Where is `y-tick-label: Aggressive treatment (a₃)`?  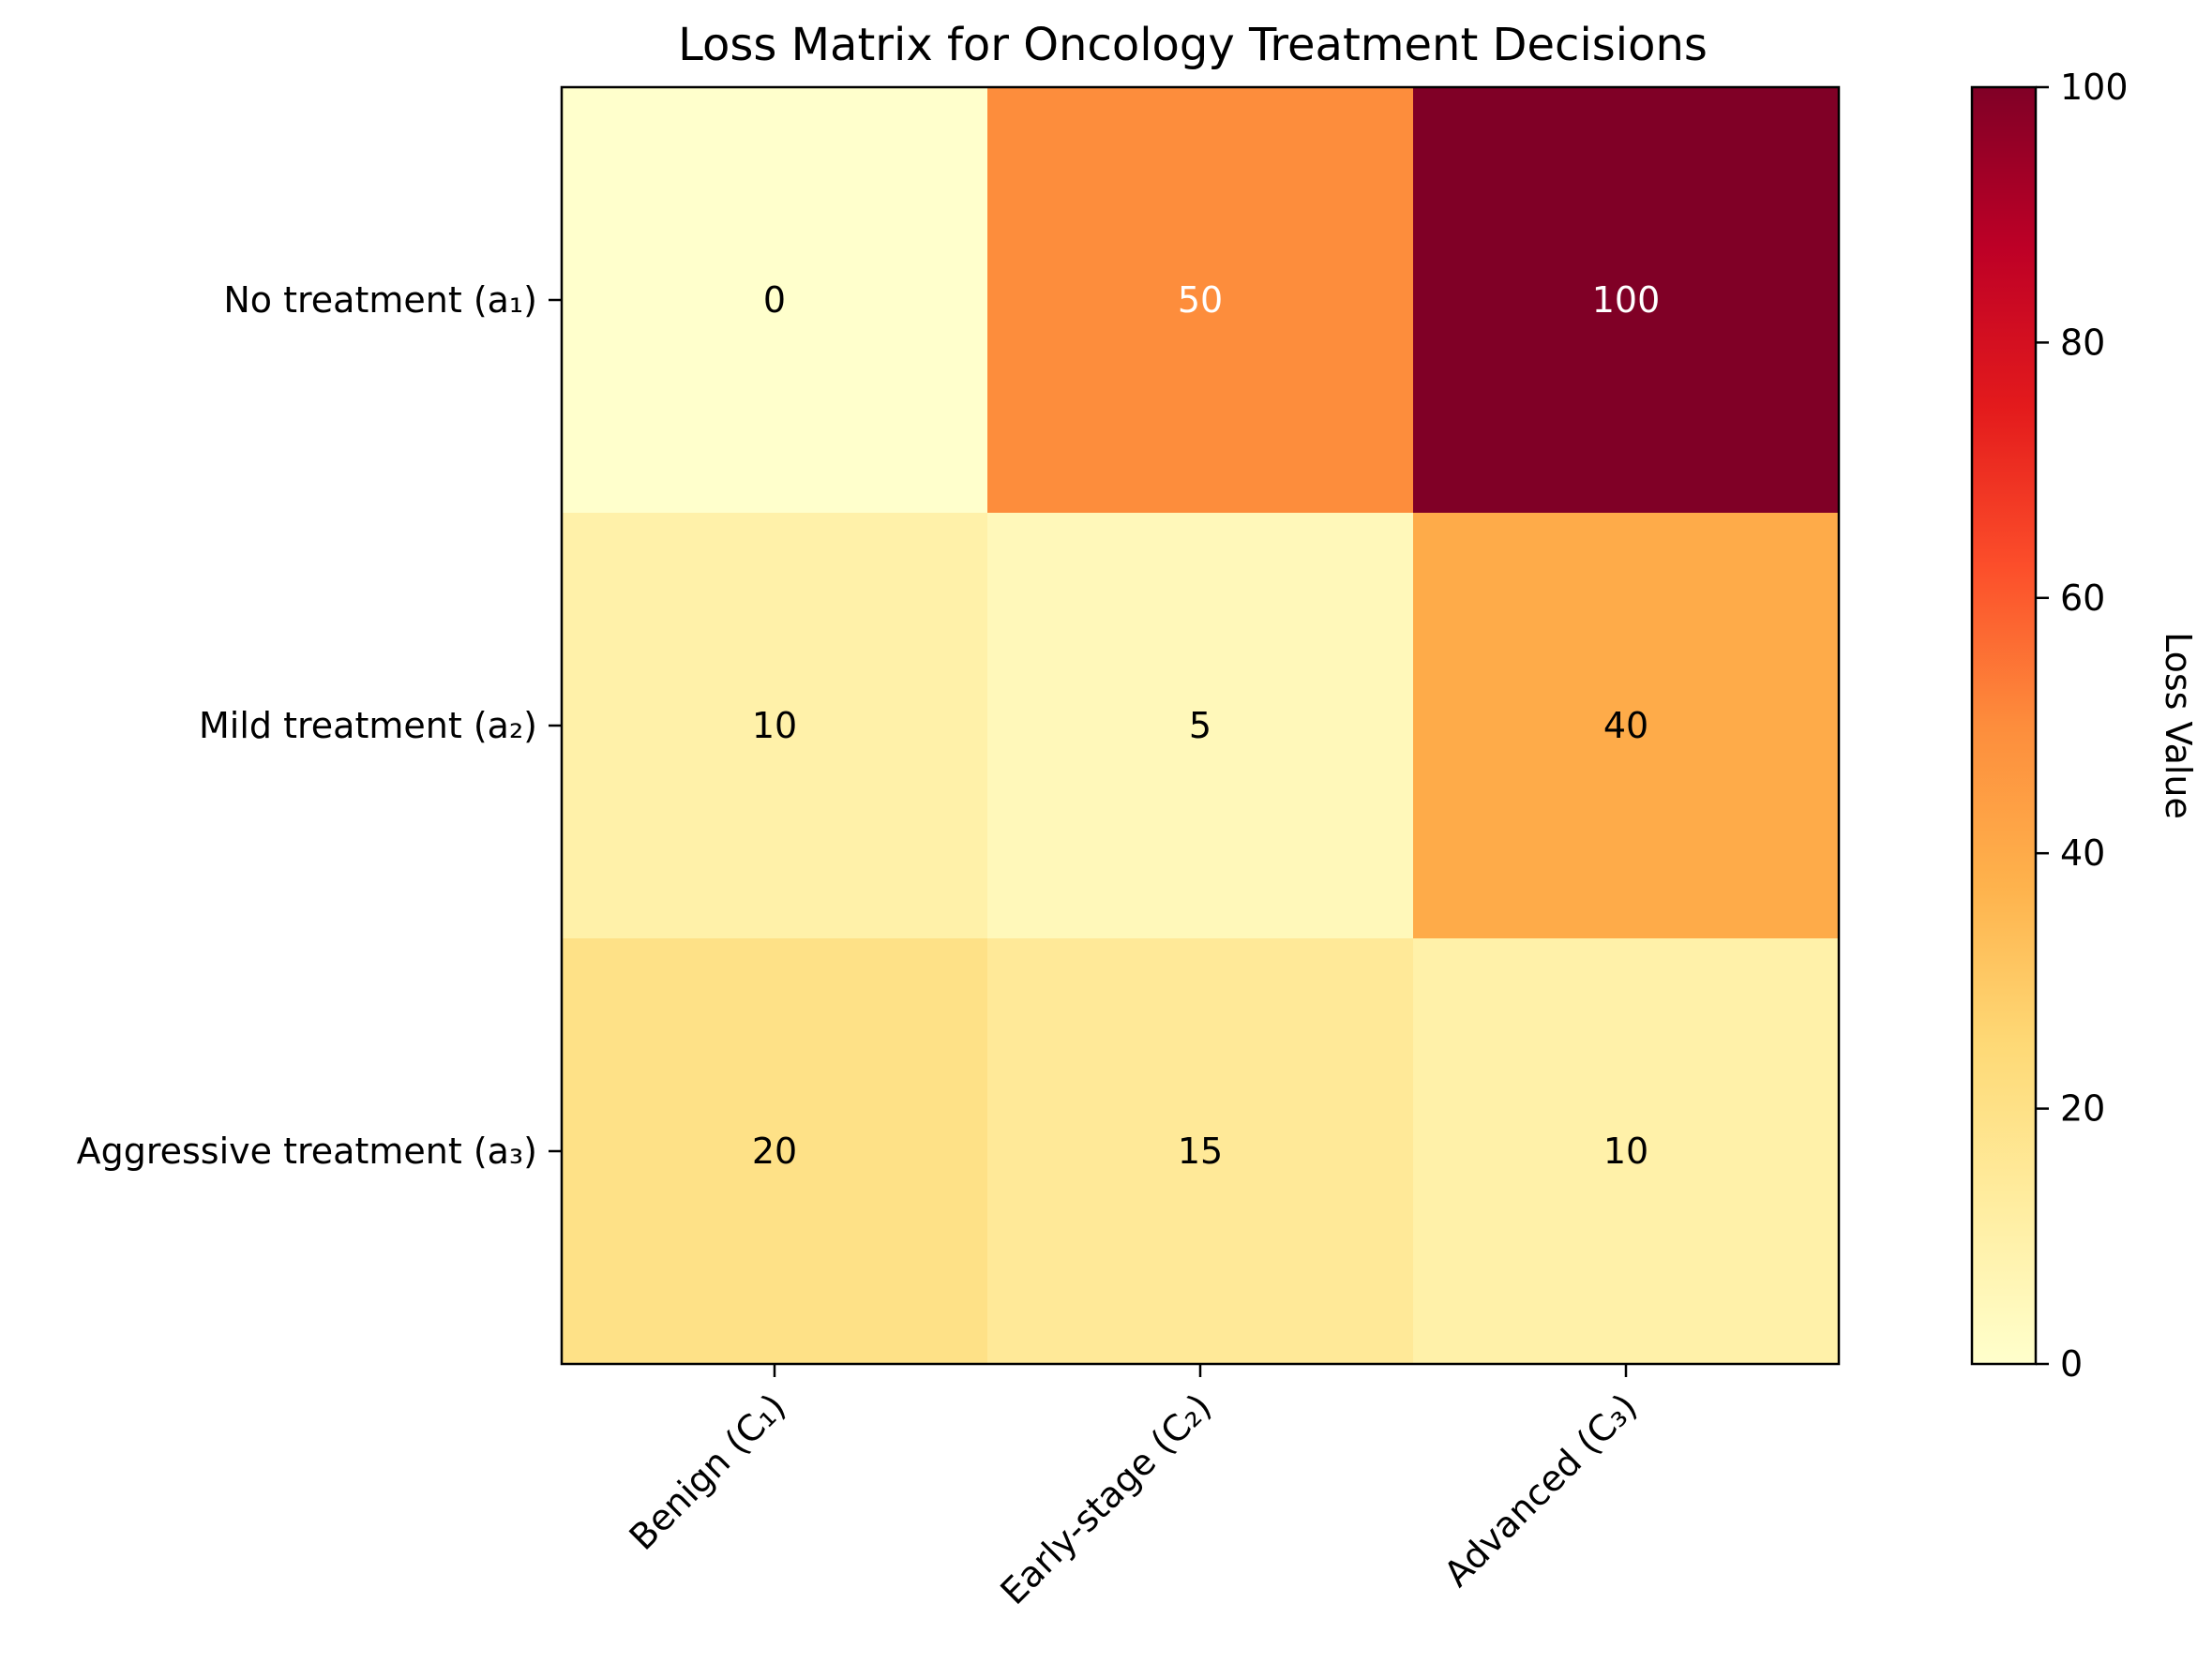
y-tick-label: Aggressive treatment (a₃) is located at coordinates (307, 1151).